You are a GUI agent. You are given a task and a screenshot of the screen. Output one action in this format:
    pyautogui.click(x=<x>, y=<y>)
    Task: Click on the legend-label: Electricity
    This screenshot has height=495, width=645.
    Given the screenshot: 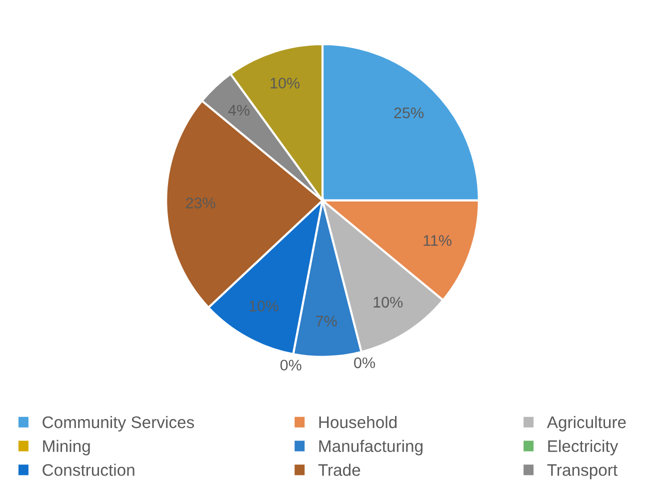 What is the action you would take?
    pyautogui.click(x=583, y=448)
    